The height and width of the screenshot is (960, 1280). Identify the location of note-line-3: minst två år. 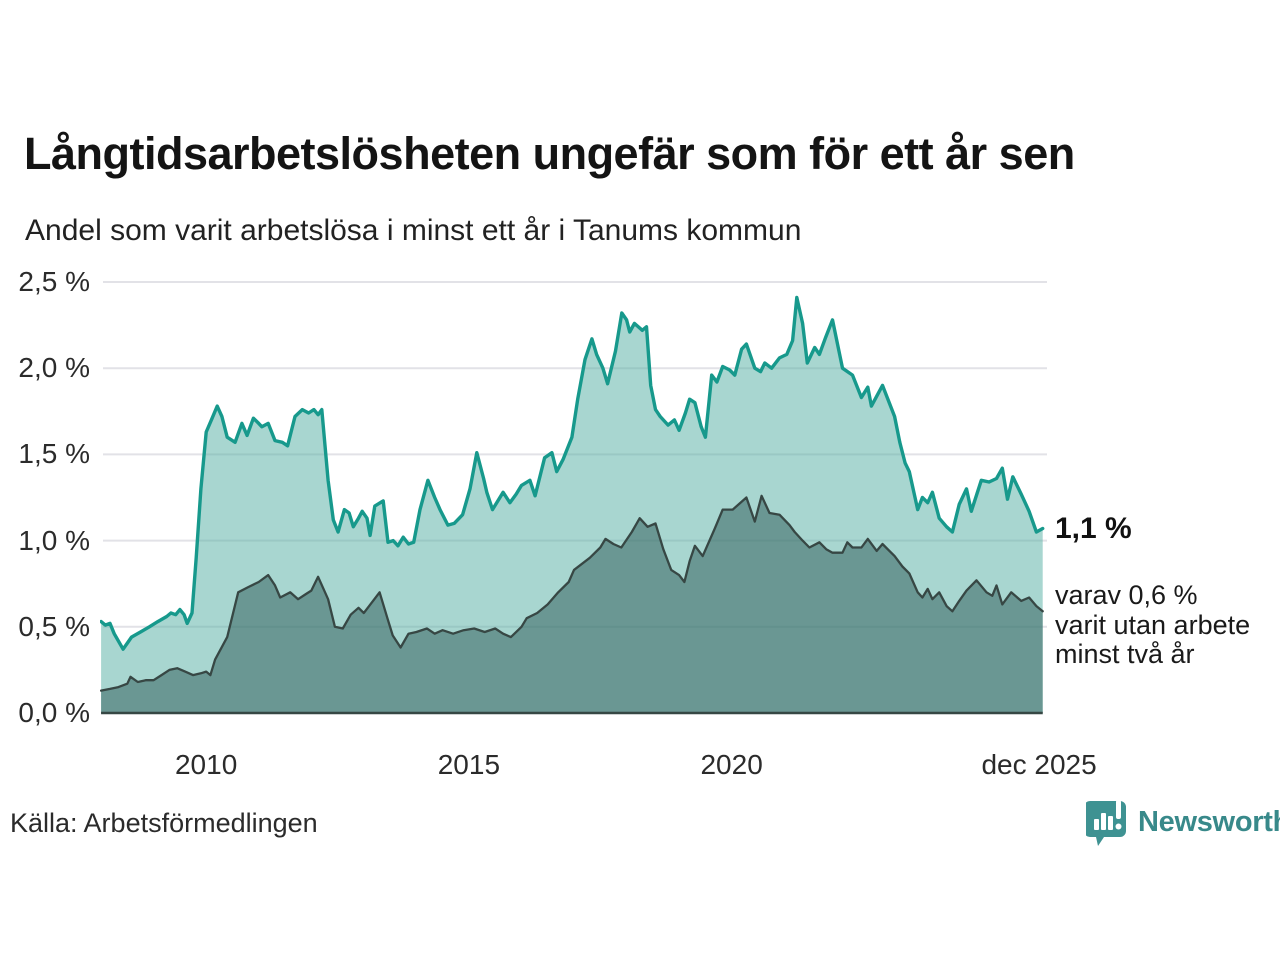
(1125, 654).